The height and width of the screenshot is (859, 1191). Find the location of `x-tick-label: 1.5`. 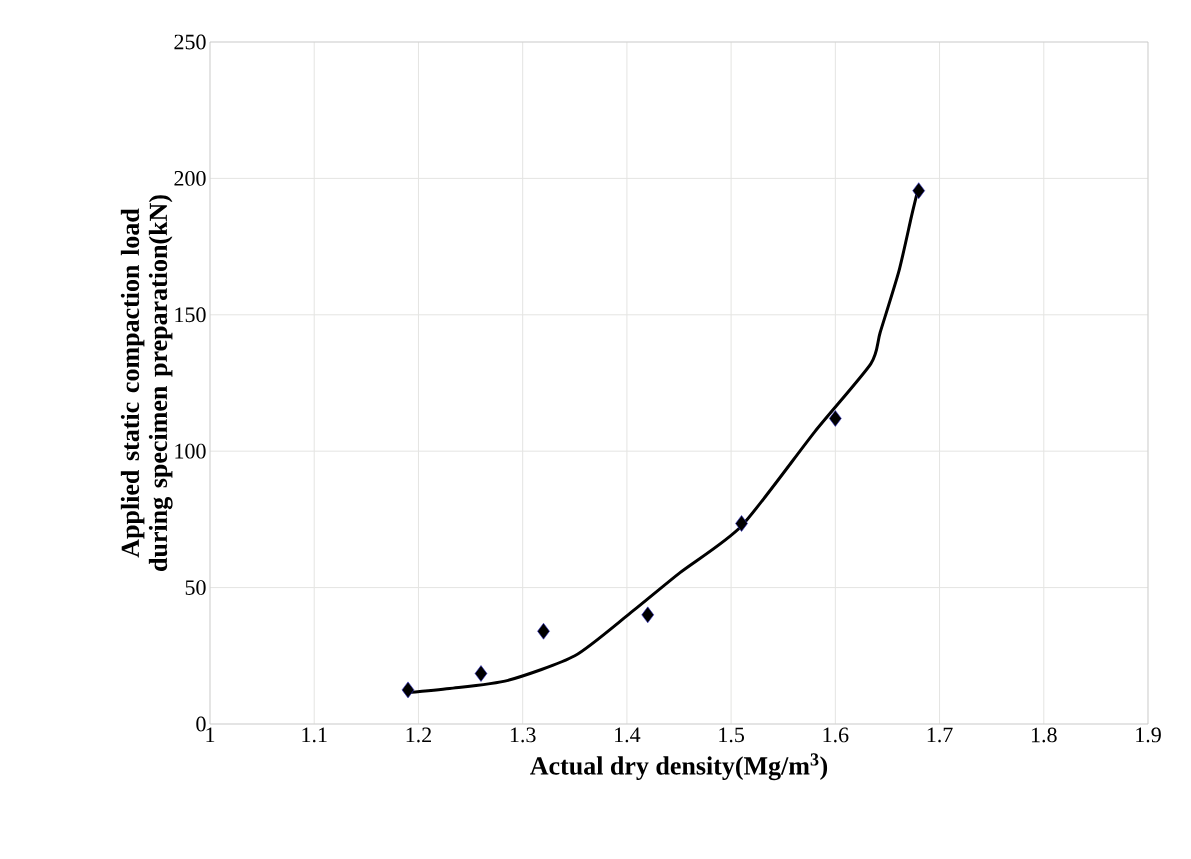

x-tick-label: 1.5 is located at coordinates (732, 735).